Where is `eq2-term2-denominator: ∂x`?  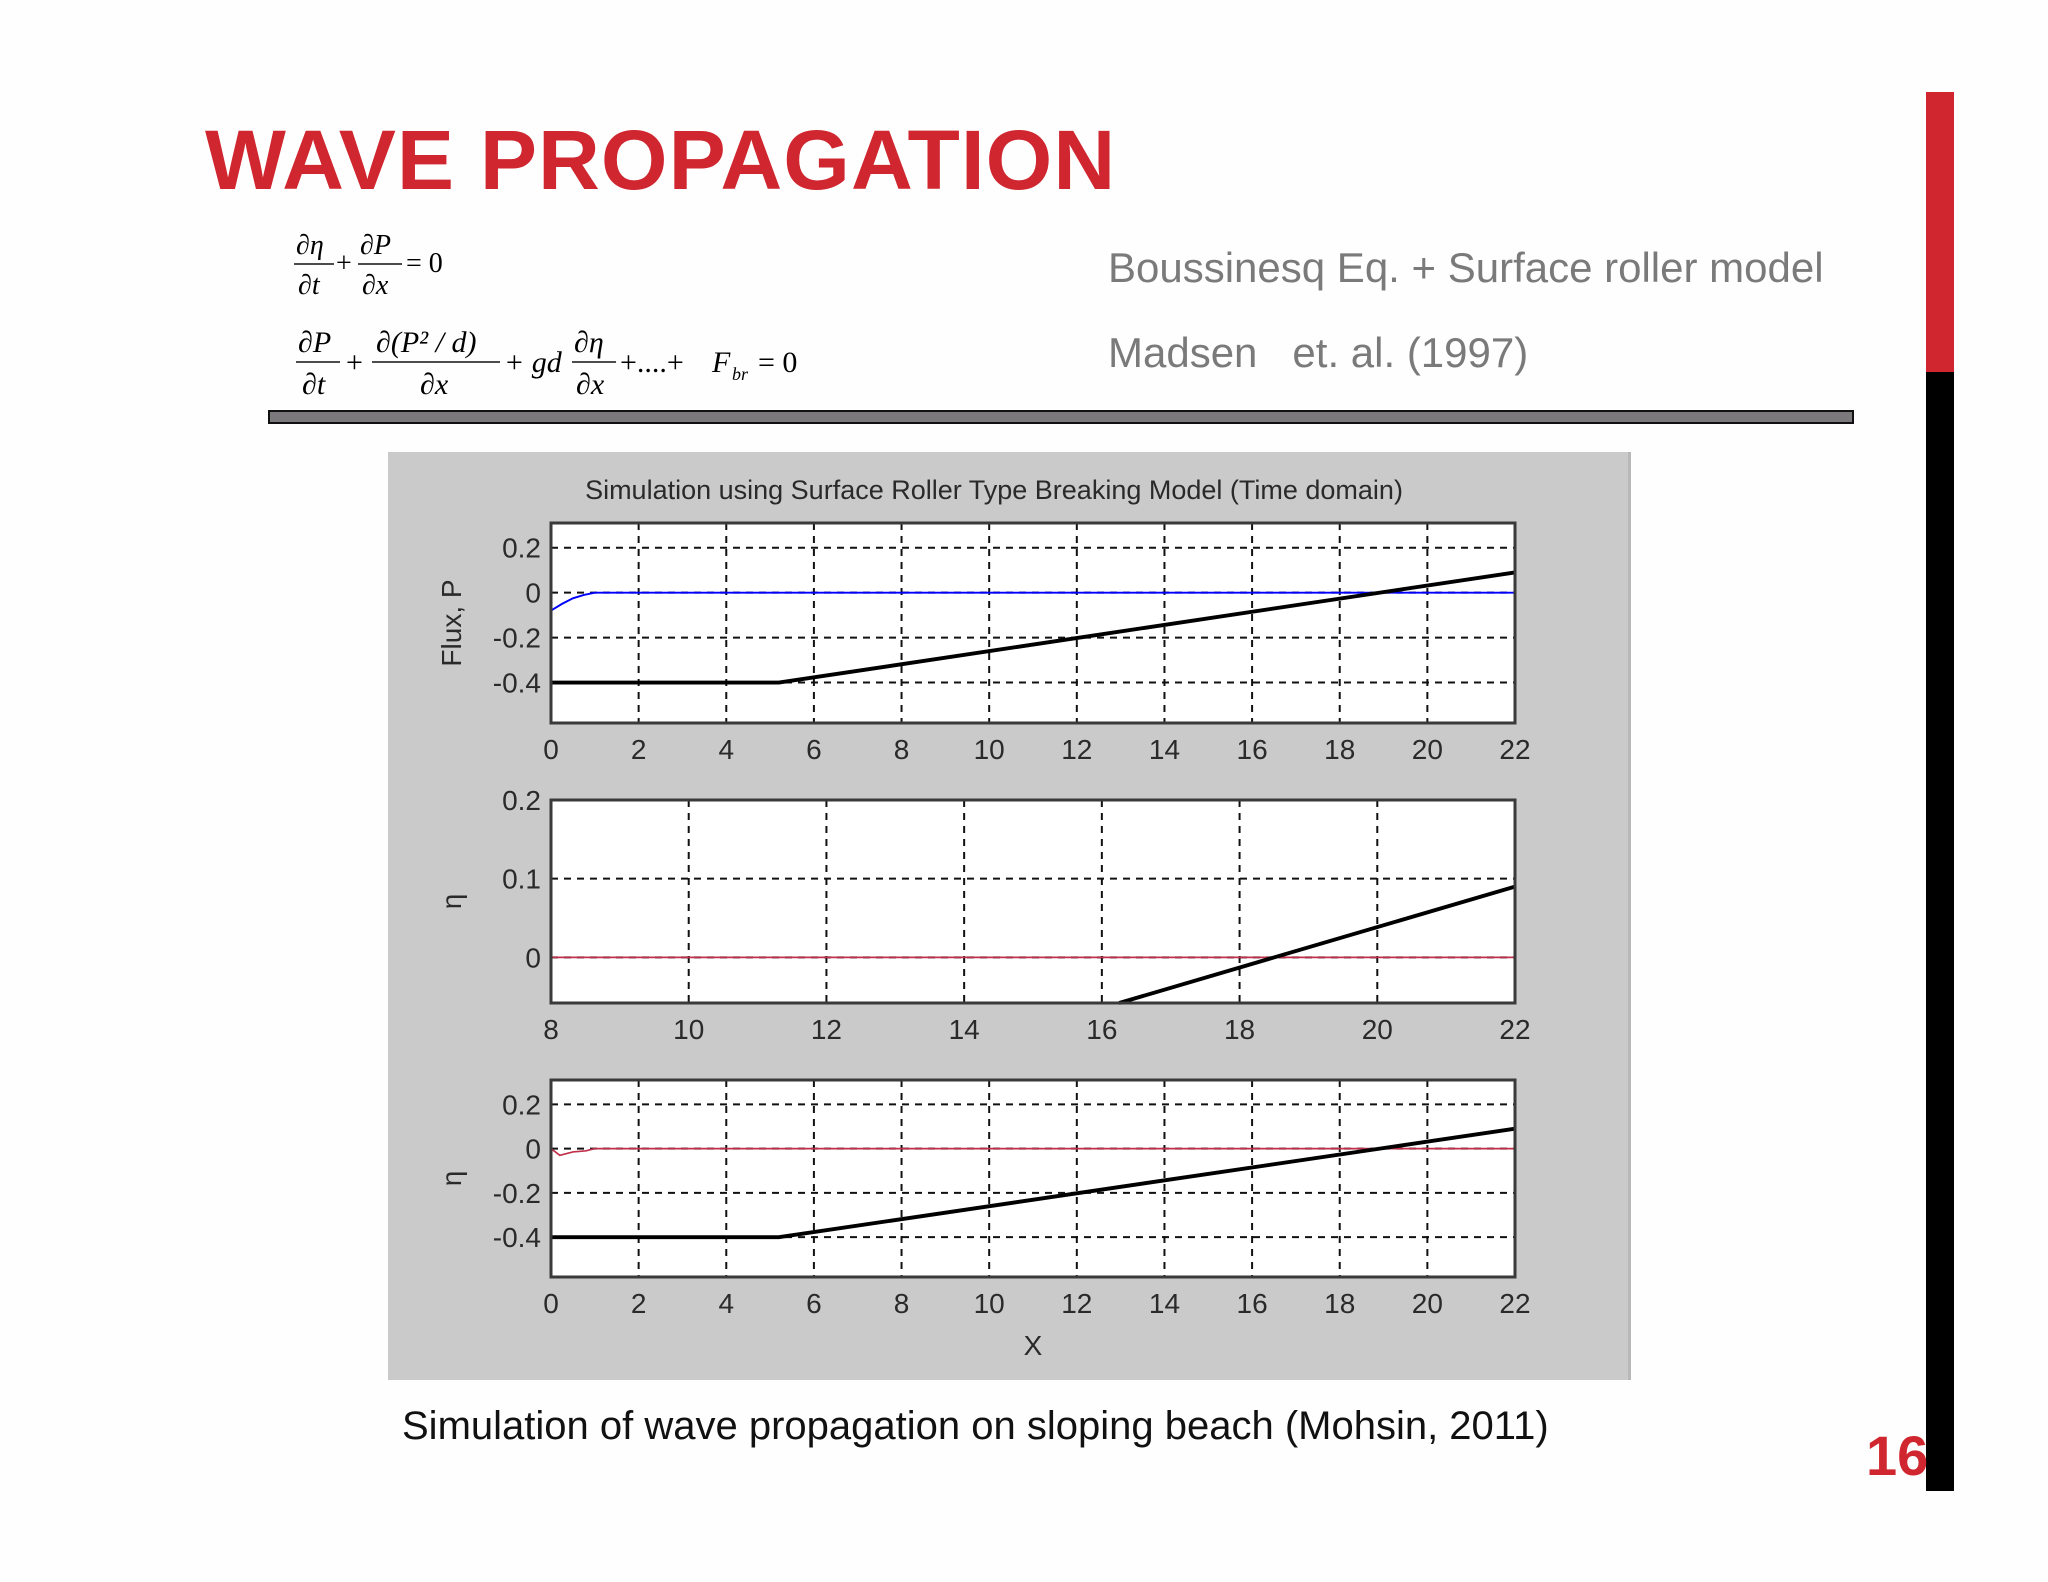 eq2-term2-denominator: ∂x is located at coordinates (434, 384).